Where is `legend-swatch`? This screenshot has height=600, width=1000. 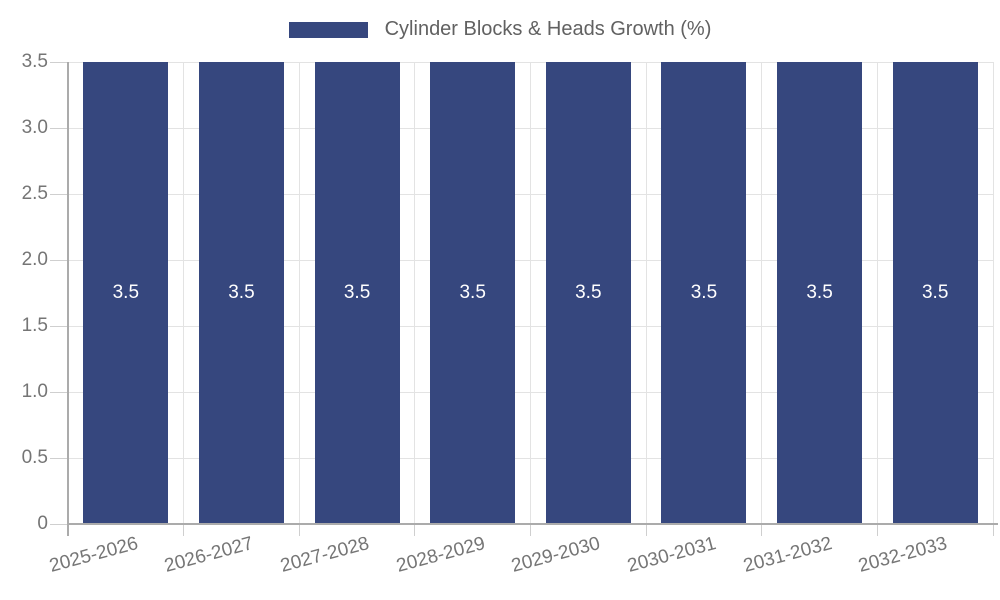 legend-swatch is located at coordinates (328, 29).